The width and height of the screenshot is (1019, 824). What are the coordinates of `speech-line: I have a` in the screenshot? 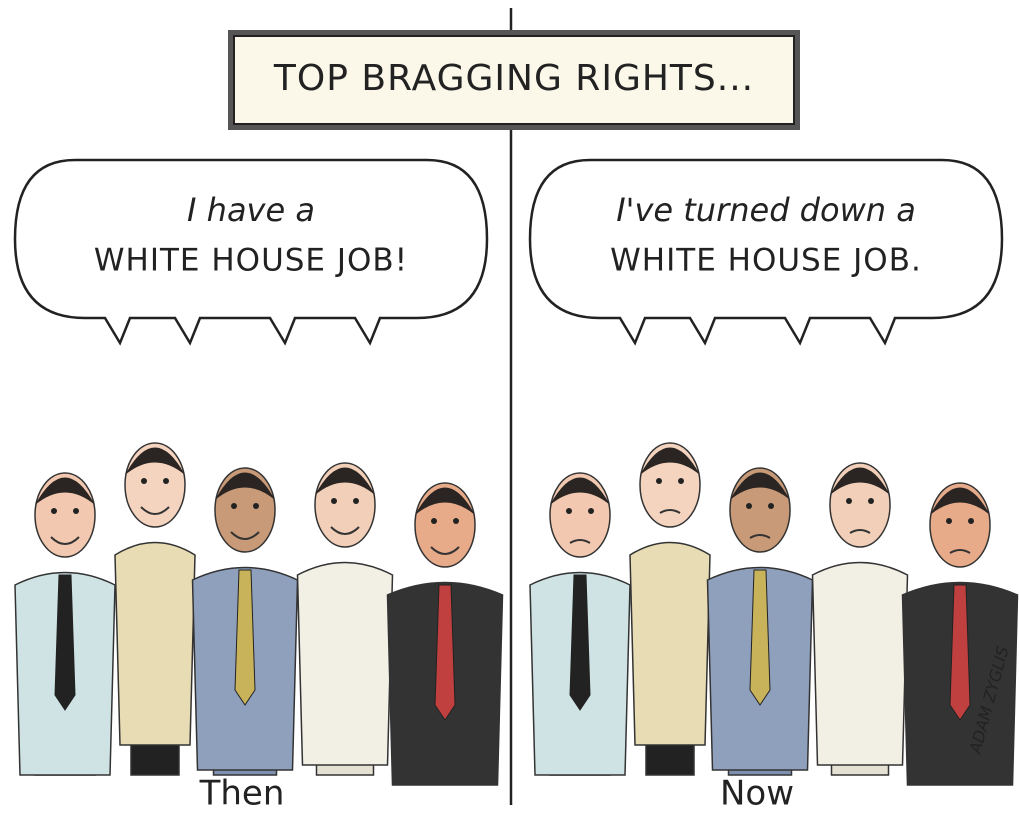 It's located at (251, 210).